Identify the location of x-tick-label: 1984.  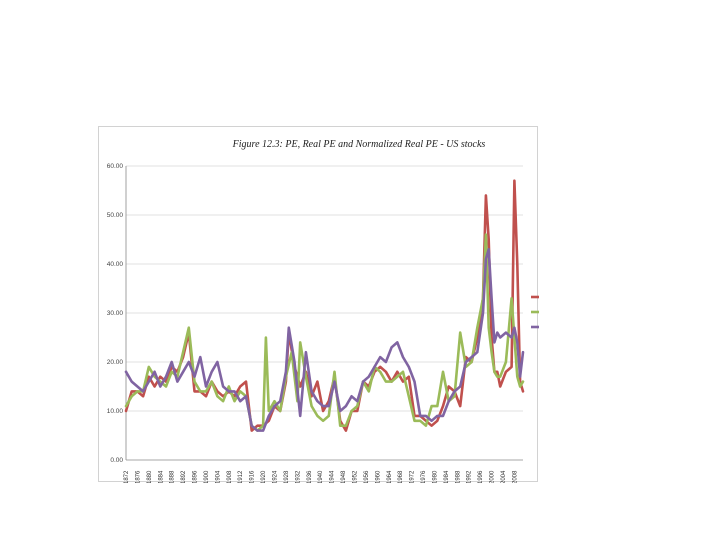
(447, 476).